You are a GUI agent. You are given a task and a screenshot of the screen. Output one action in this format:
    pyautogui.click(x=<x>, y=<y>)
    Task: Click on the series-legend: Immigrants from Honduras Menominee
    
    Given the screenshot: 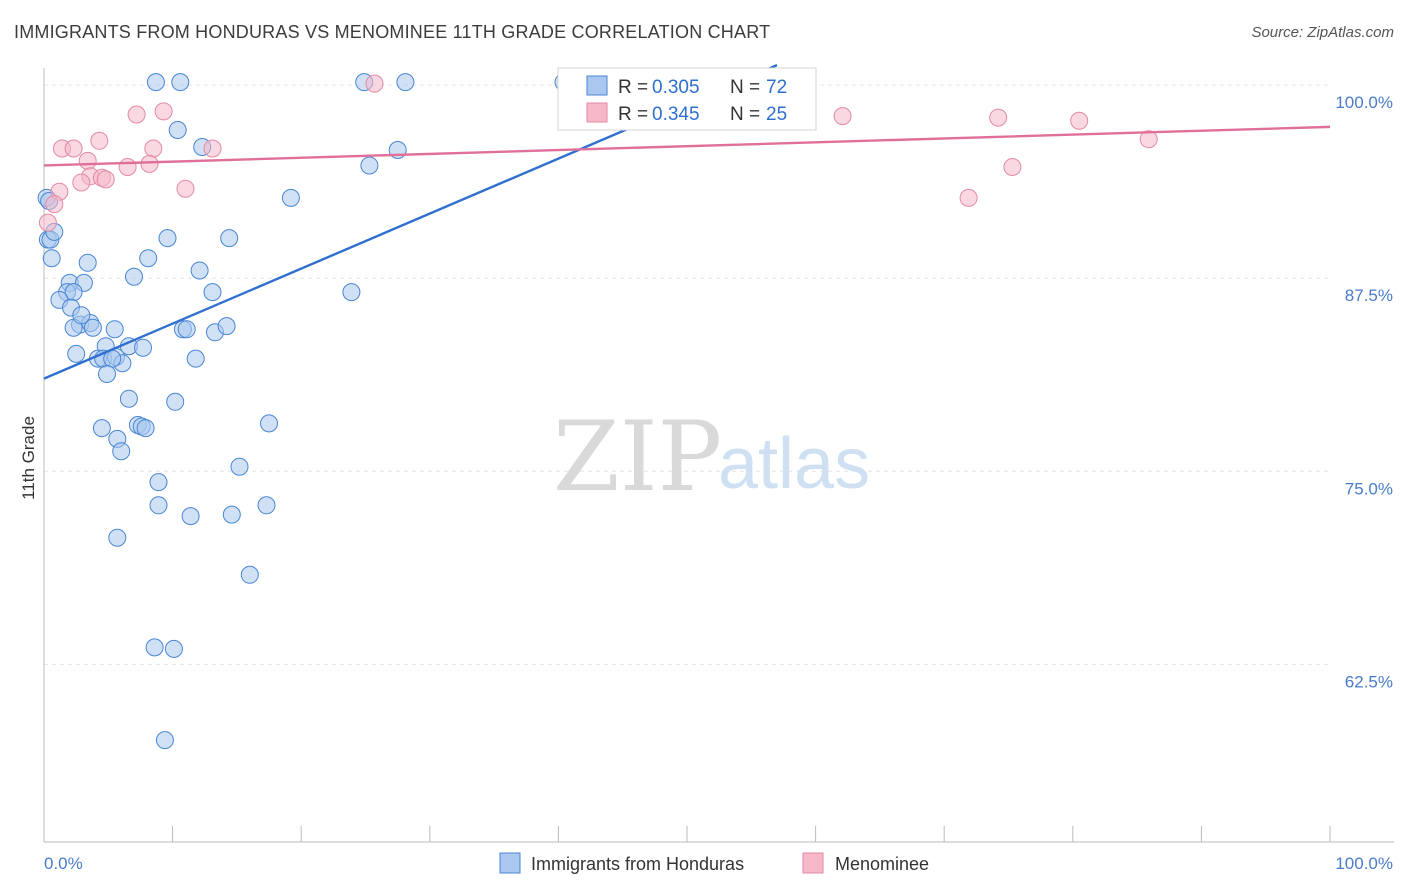 What is the action you would take?
    pyautogui.click(x=714, y=863)
    